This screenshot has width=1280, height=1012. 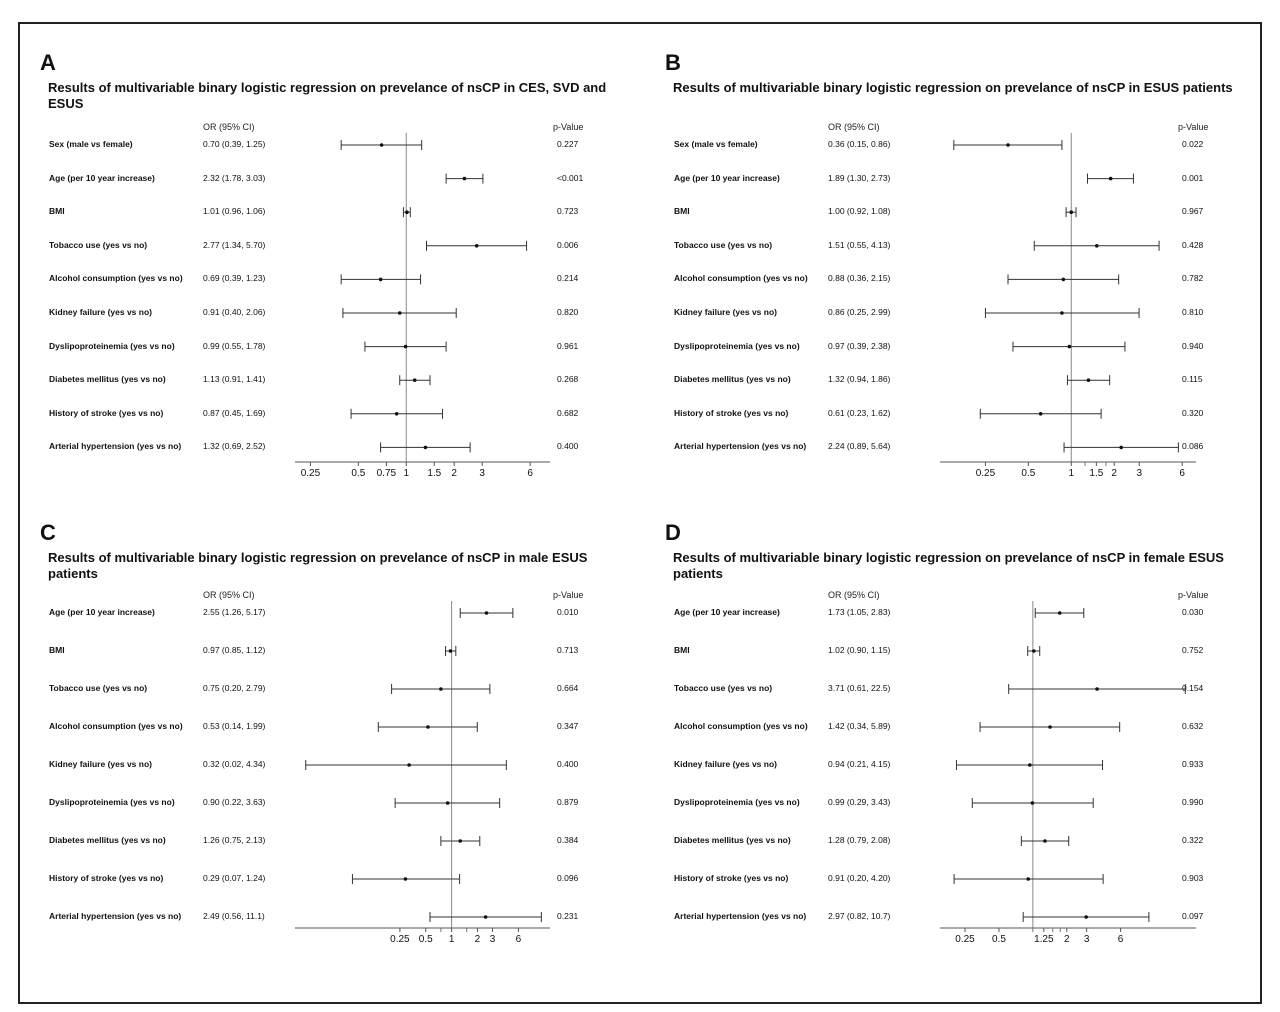 I want to click on p-value: 0.879, so click(x=568, y=802).